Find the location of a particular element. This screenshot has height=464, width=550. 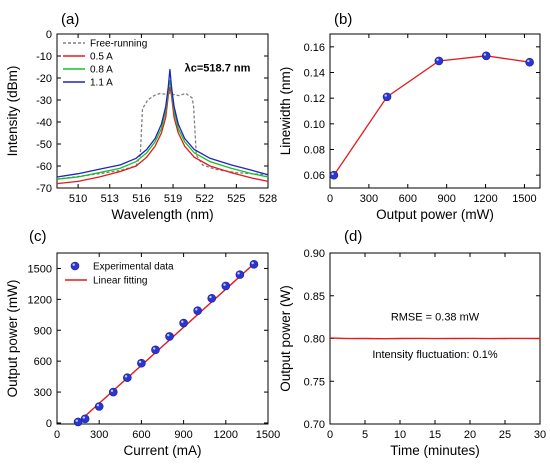

x-axis-label: Time (minutes) is located at coordinates (435, 450).